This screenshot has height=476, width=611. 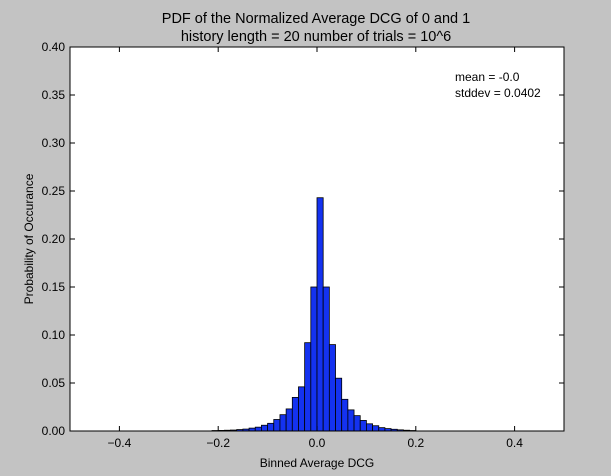 What do you see at coordinates (54, 431) in the screenshot?
I see `y-tick-label: 0.00` at bounding box center [54, 431].